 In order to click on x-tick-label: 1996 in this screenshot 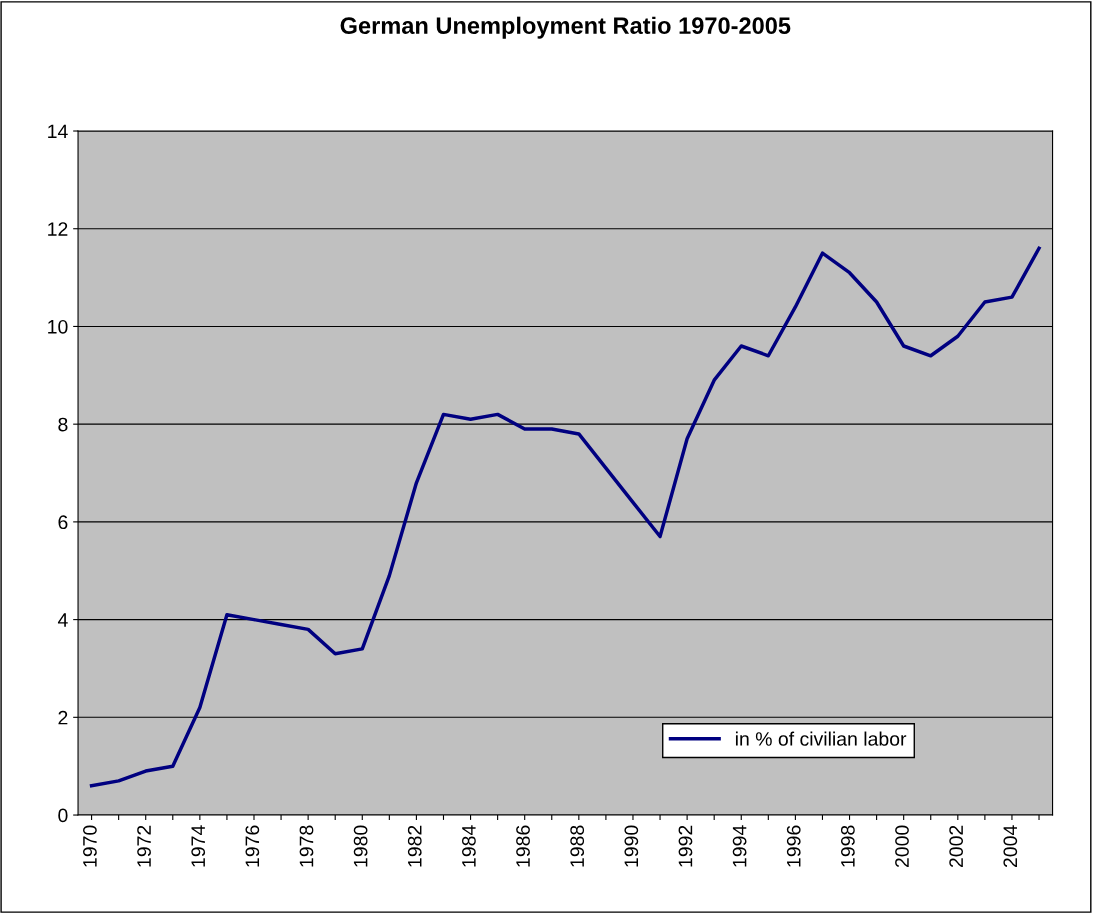, I will do `click(793, 846)`.